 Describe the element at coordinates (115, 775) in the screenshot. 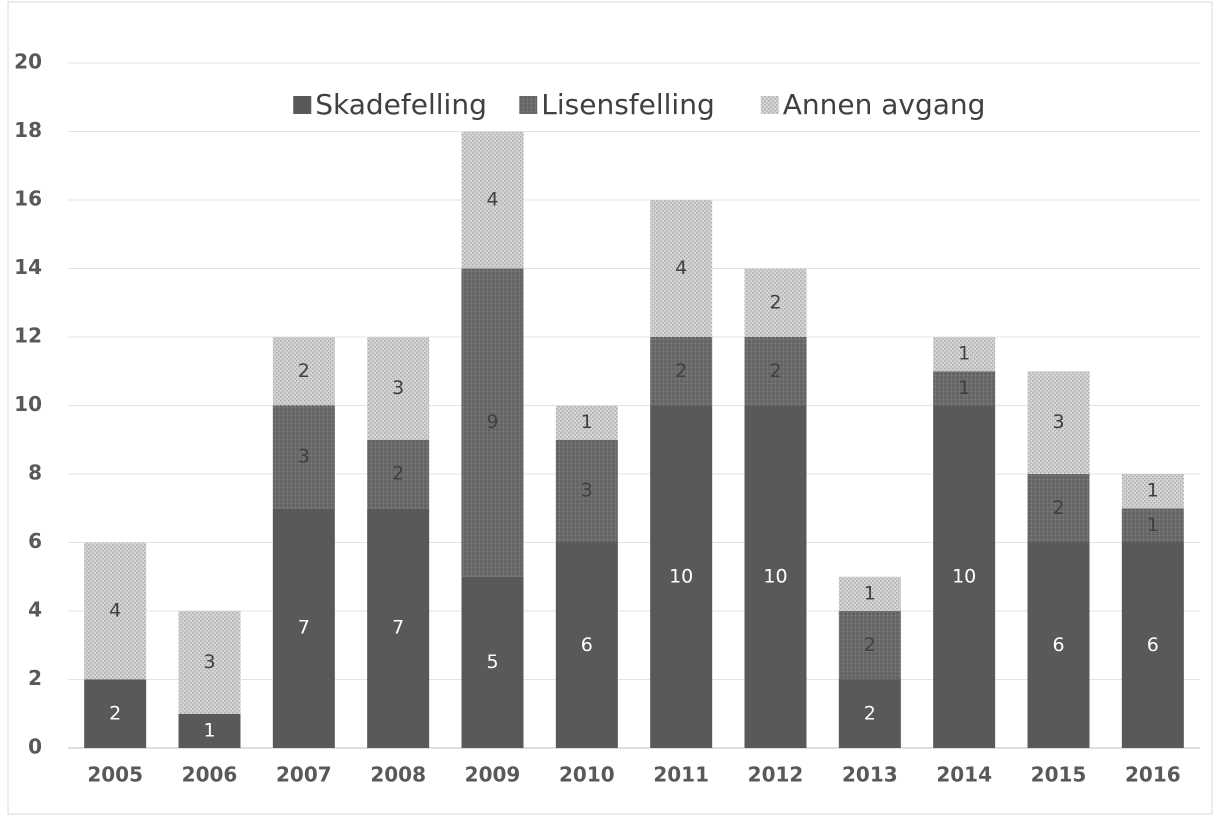

I see `x-tick-label: 2005` at that location.